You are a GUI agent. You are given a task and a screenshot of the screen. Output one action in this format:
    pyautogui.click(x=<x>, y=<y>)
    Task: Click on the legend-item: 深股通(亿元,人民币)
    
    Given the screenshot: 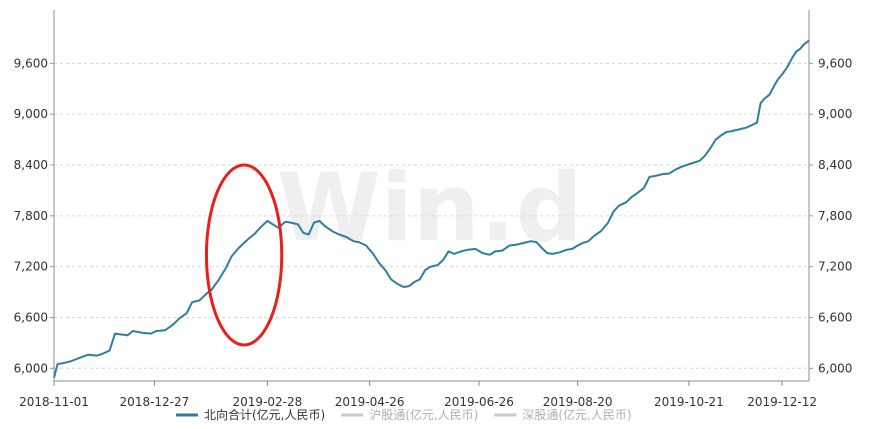 What is the action you would take?
    pyautogui.click(x=563, y=414)
    